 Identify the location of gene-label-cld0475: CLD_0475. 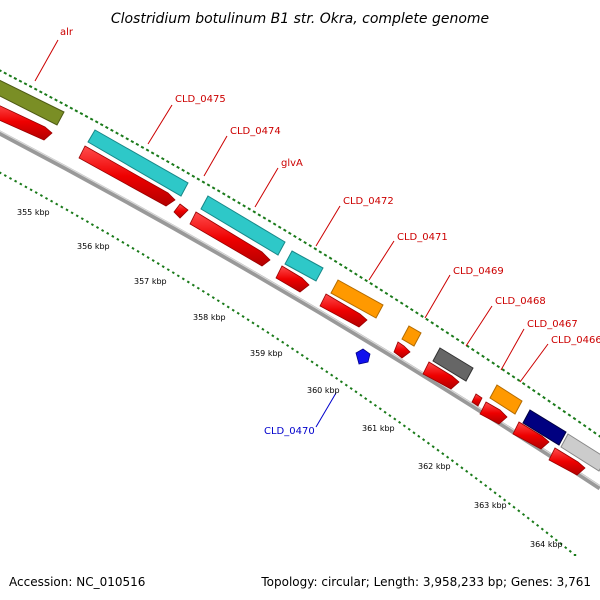
(200, 99).